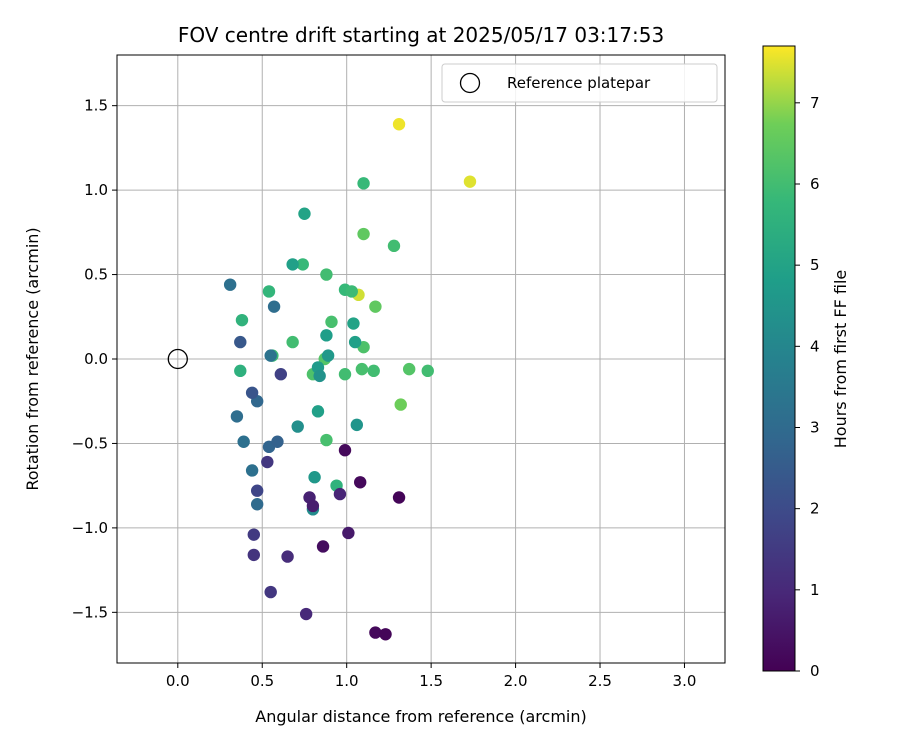 The height and width of the screenshot is (750, 900). I want to click on colorbar-tick-label: 3, so click(815, 427).